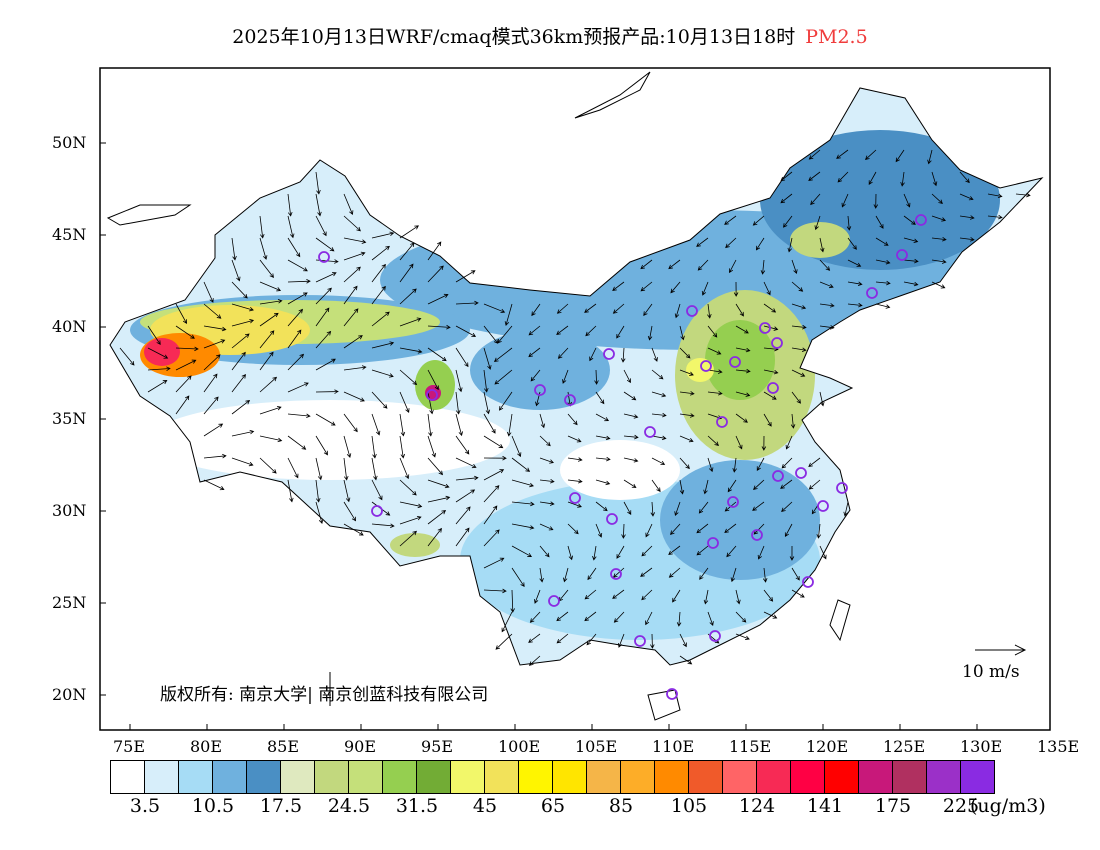 The height and width of the screenshot is (850, 1100). What do you see at coordinates (519, 746) in the screenshot?
I see `lon-tick-label: 100E` at bounding box center [519, 746].